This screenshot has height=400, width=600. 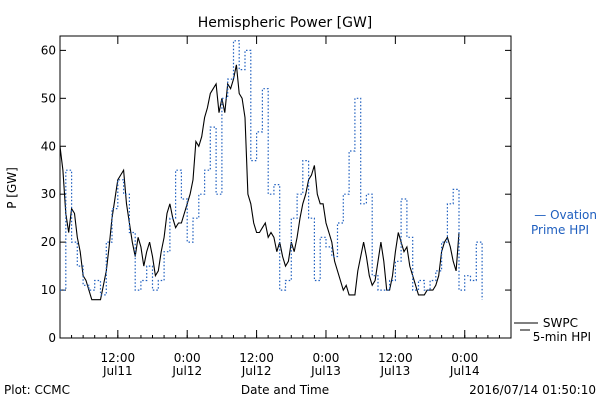 What do you see at coordinates (37, 390) in the screenshot?
I see `footer-plot-credit: Plot: CCMC` at bounding box center [37, 390].